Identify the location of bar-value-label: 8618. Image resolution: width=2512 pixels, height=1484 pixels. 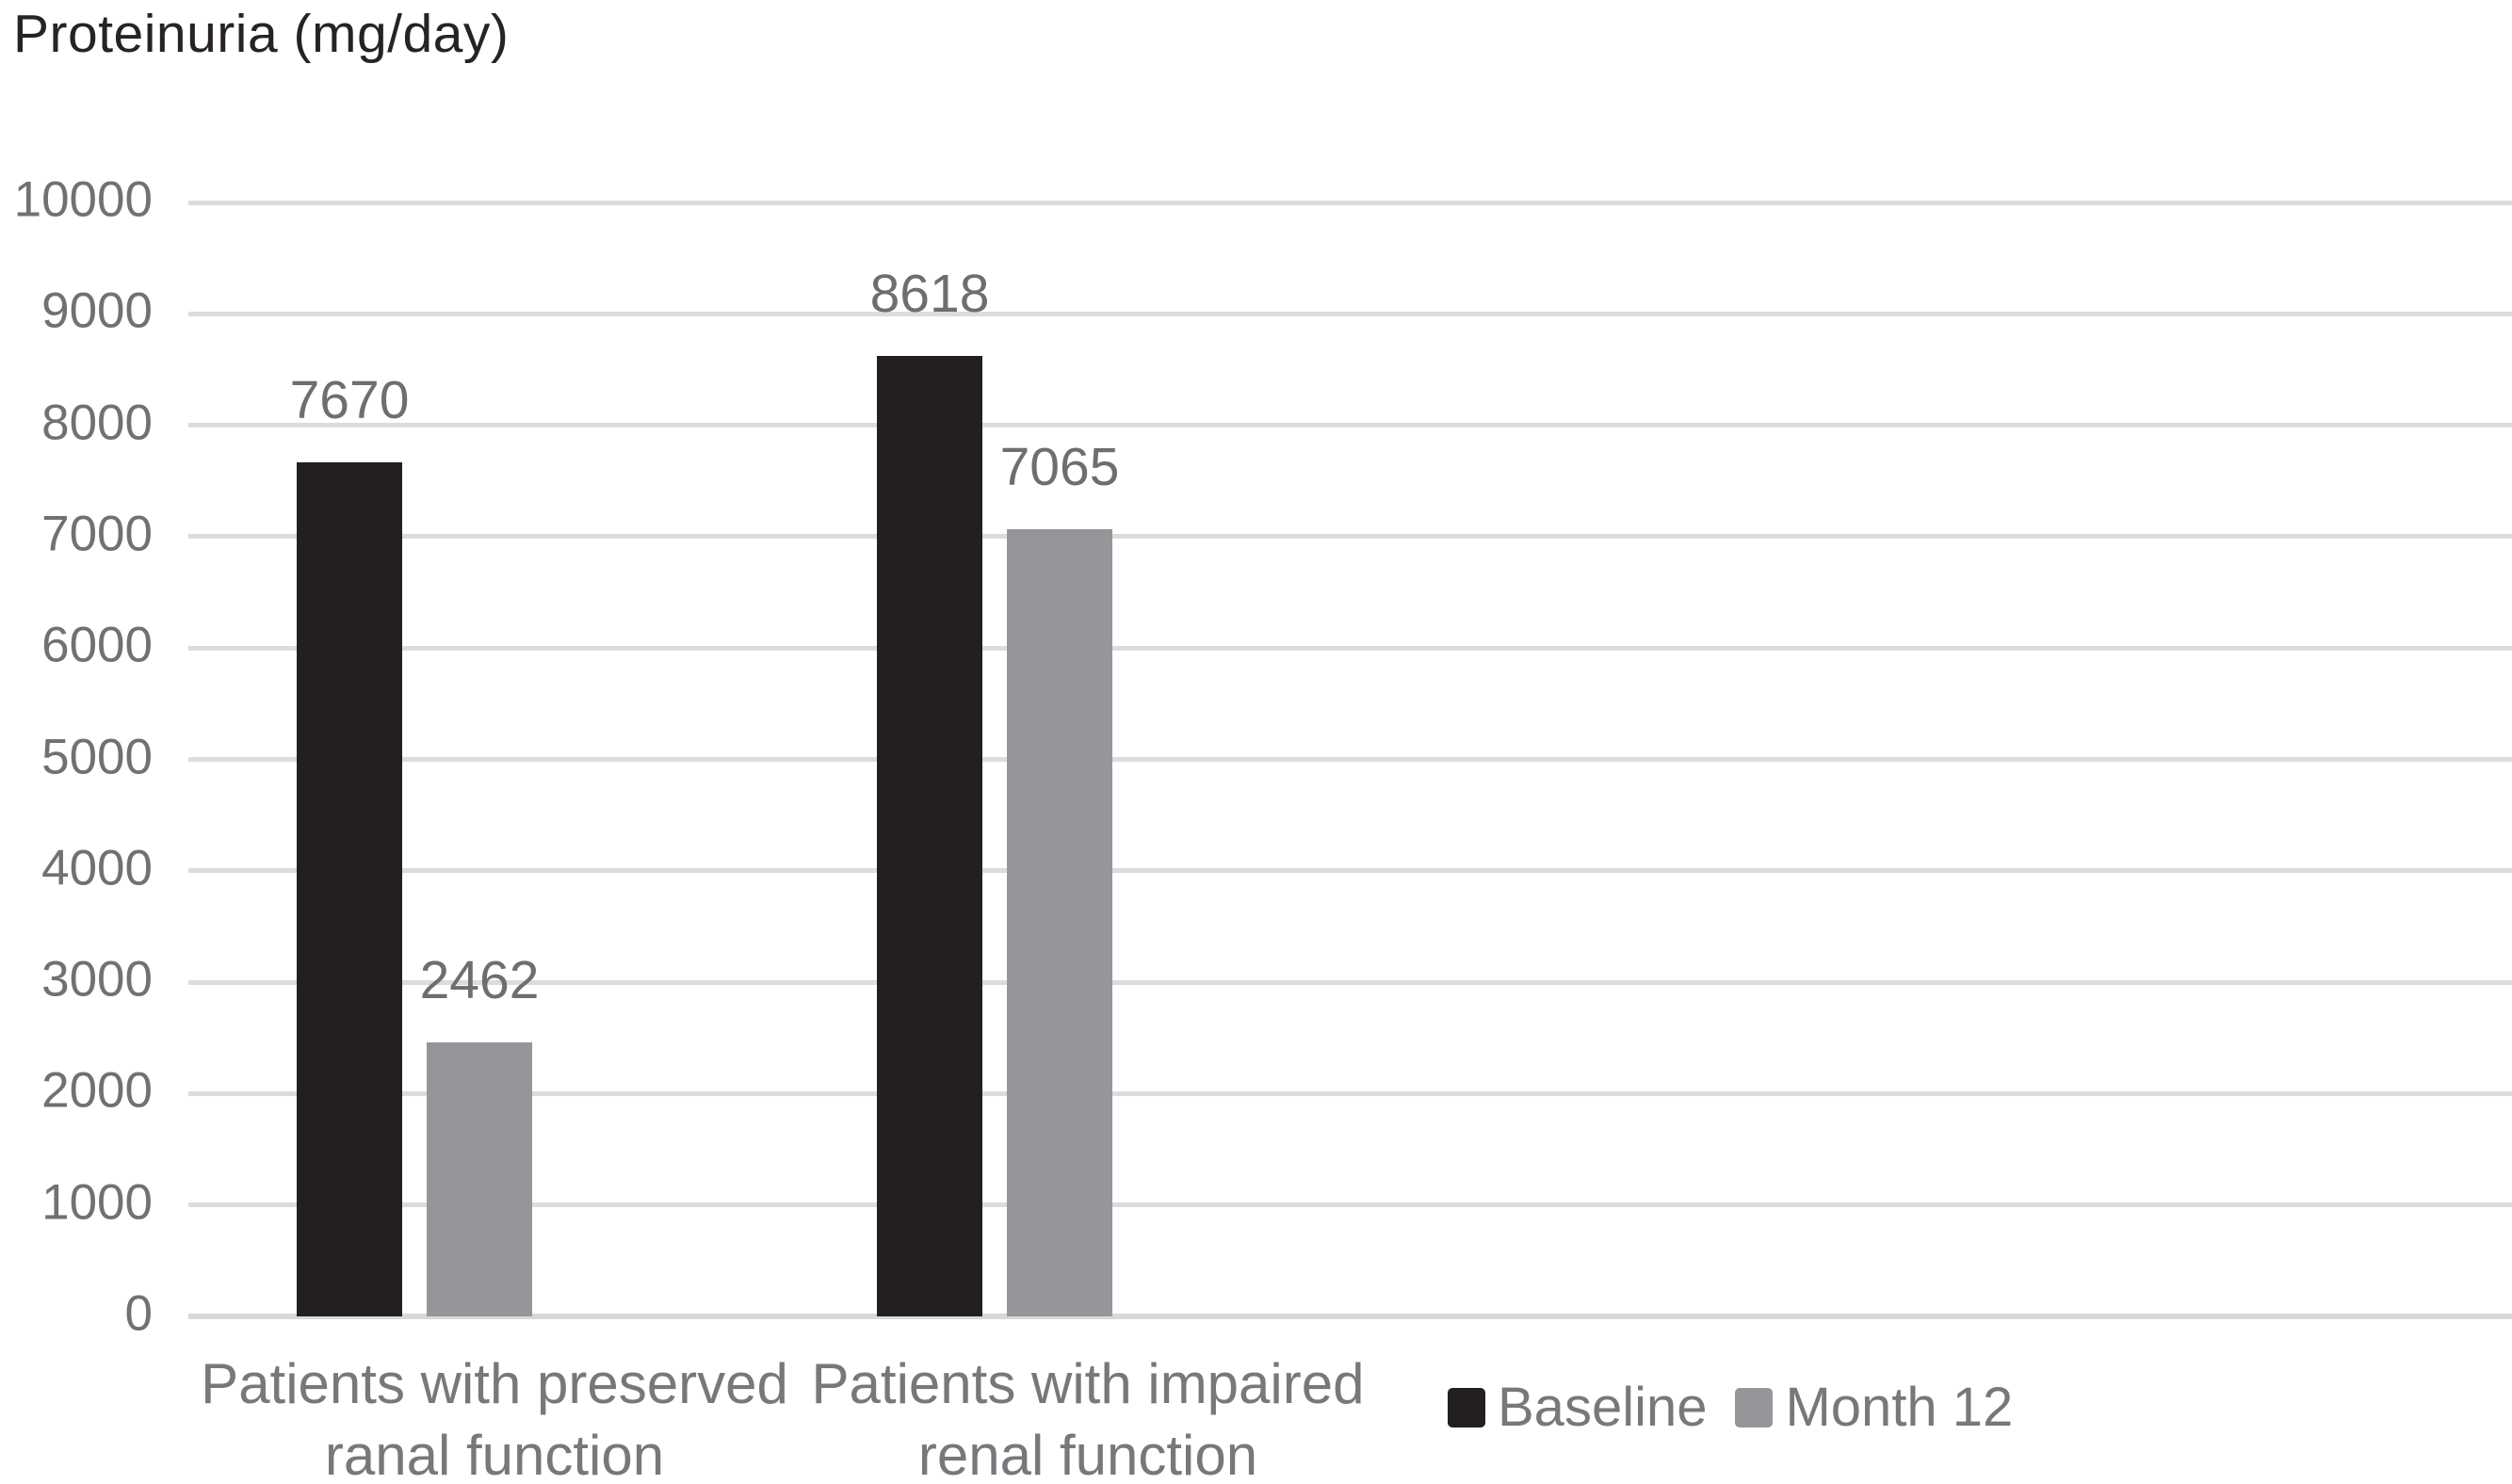
(929, 295).